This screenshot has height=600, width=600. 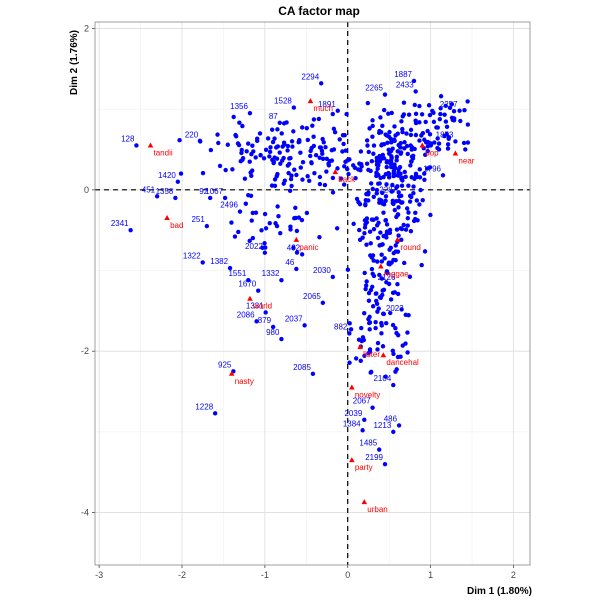 What do you see at coordinates (246, 314) in the screenshot?
I see `row-point-label: 2086` at bounding box center [246, 314].